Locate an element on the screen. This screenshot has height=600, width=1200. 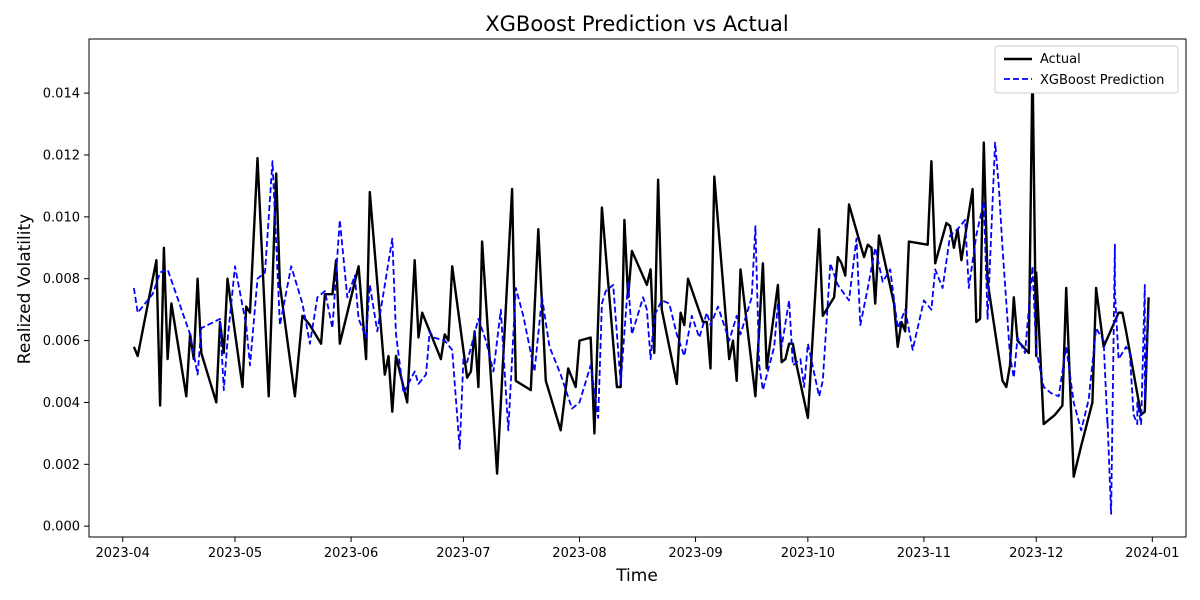
y-tick-label: 0.006 is located at coordinates (61, 341).